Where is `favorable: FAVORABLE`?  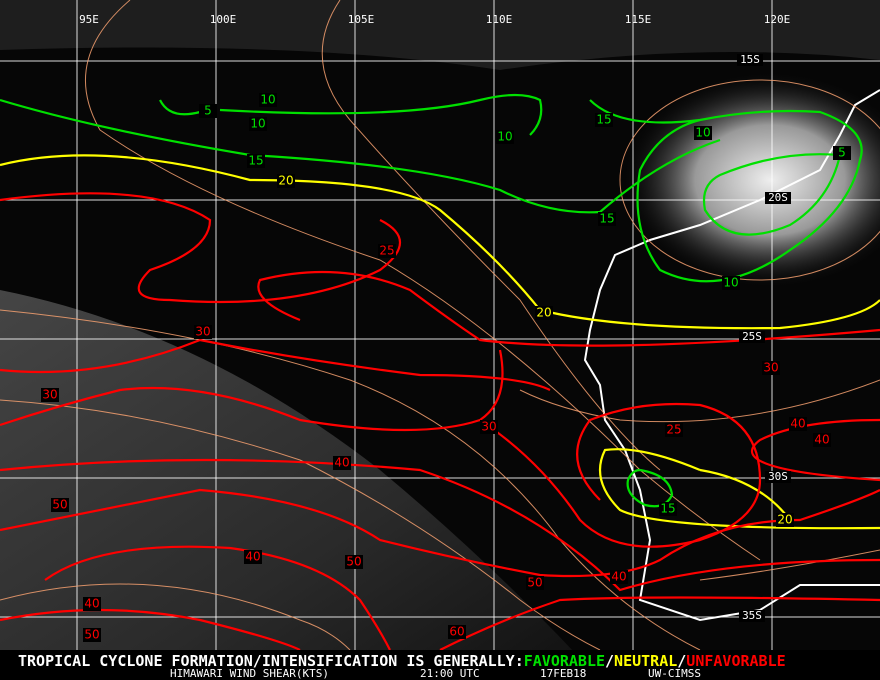 favorable: FAVORABLE is located at coordinates (564, 661).